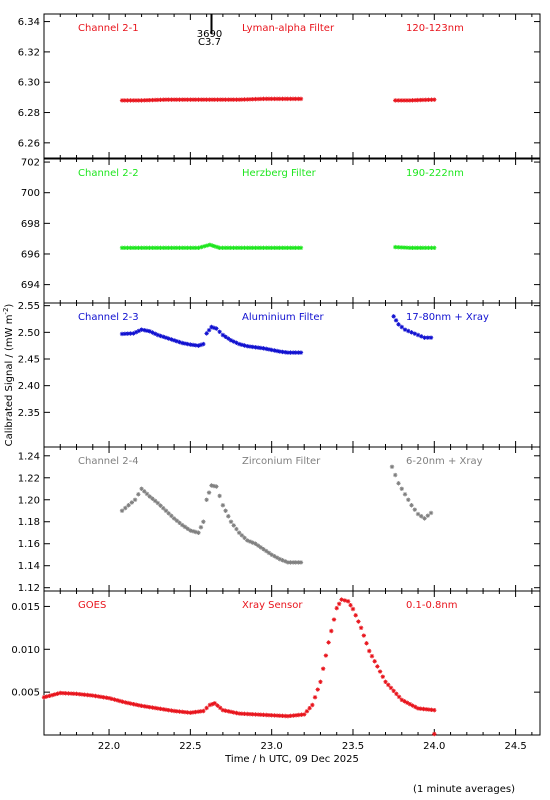  What do you see at coordinates (108, 173) in the screenshot?
I see `panel-channel-label: Channel 2-2` at bounding box center [108, 173].